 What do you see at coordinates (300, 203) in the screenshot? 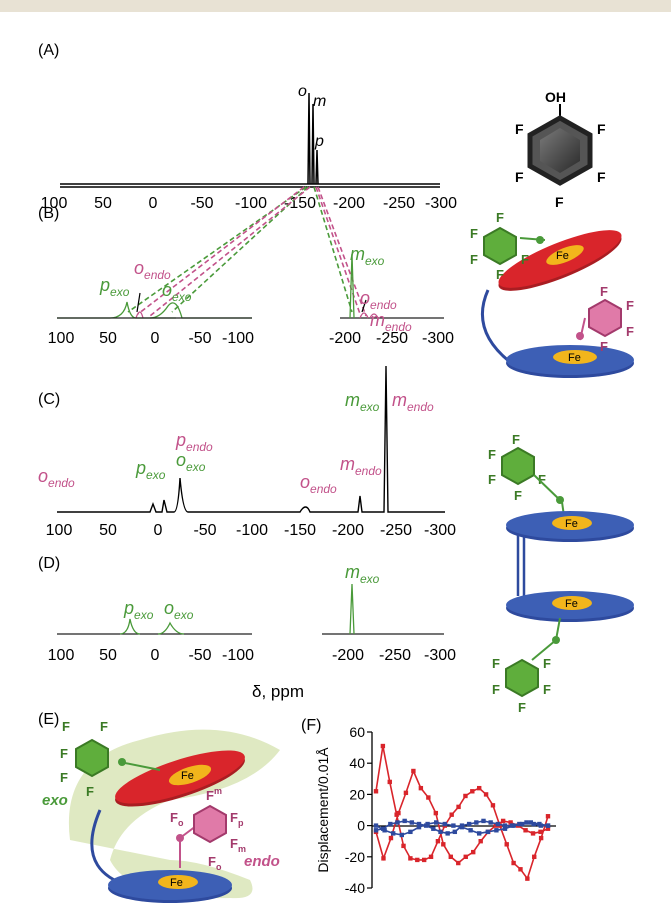
I see `svg-text: -150` at bounding box center [300, 203].